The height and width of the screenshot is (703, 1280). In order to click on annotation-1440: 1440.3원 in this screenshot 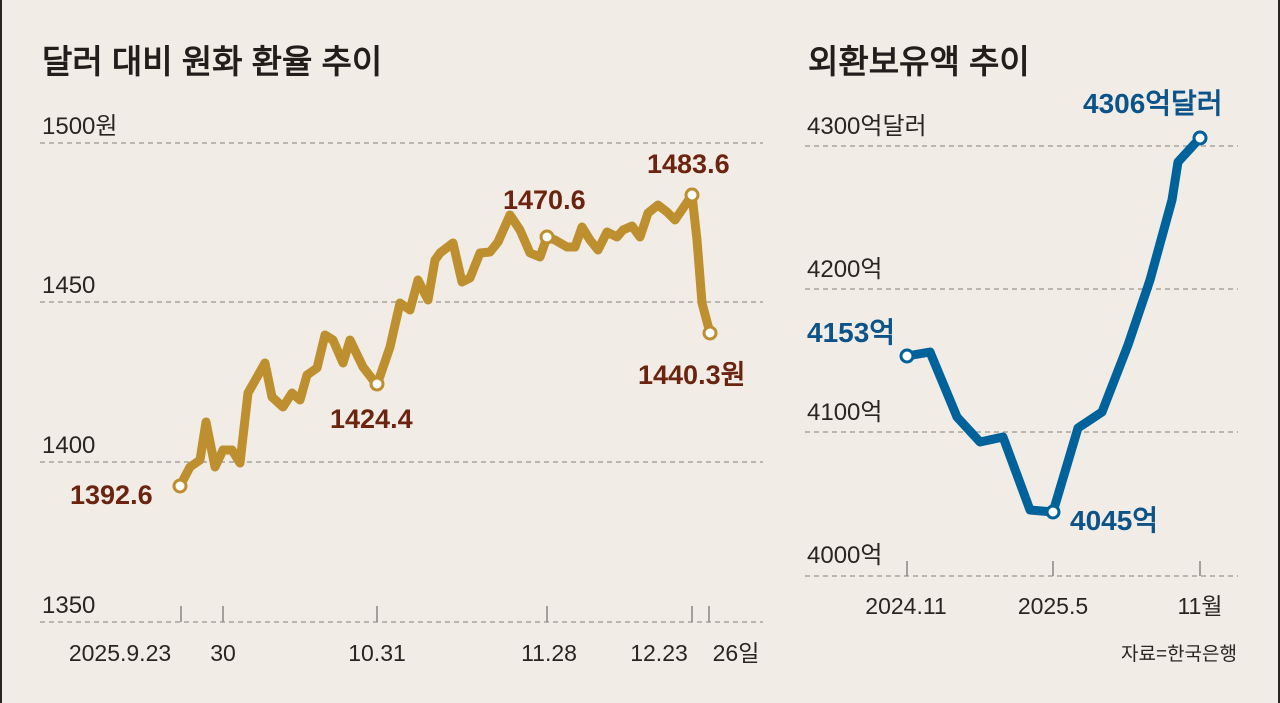, I will do `click(691, 375)`.